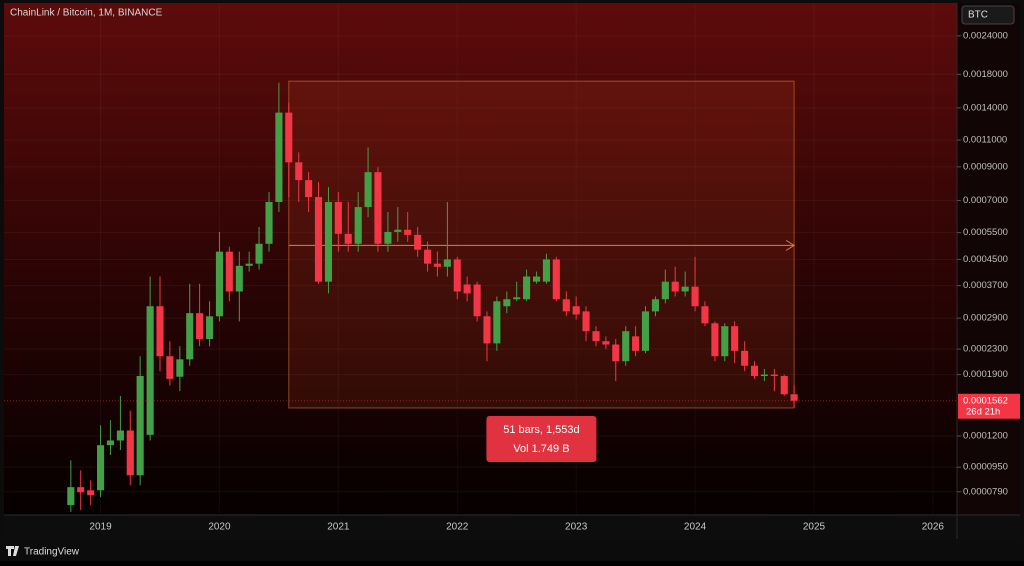 This screenshot has width=1024, height=566. I want to click on price-axis, so click(988, 259).